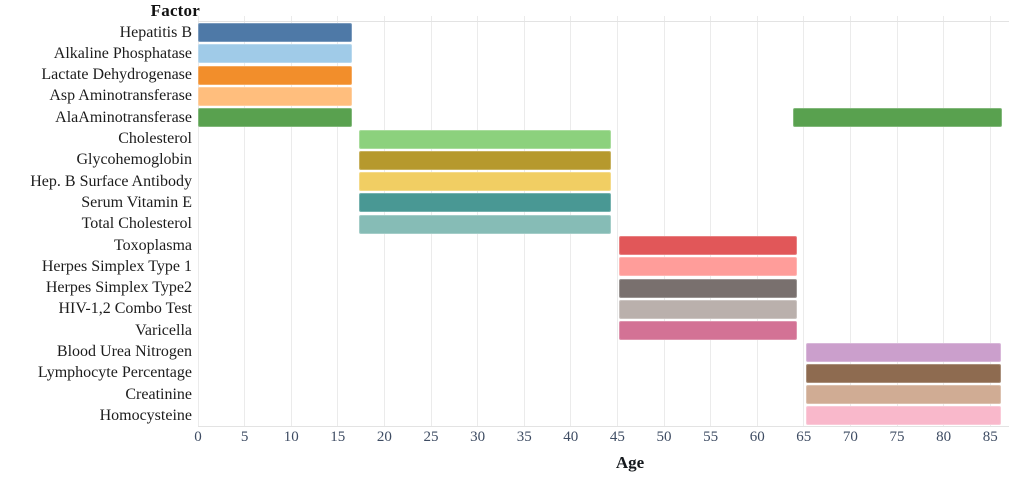  What do you see at coordinates (478, 437) in the screenshot?
I see `x-tick-label: 30` at bounding box center [478, 437].